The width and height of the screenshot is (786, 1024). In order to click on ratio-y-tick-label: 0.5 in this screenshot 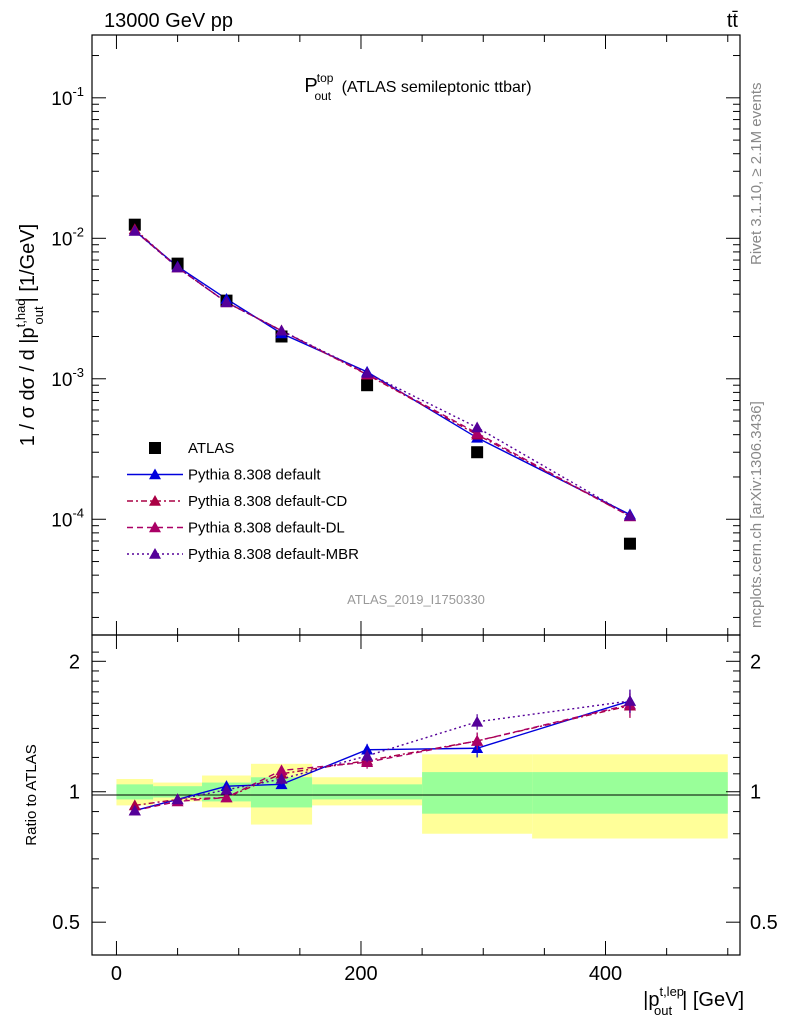, I will do `click(66, 923)`.